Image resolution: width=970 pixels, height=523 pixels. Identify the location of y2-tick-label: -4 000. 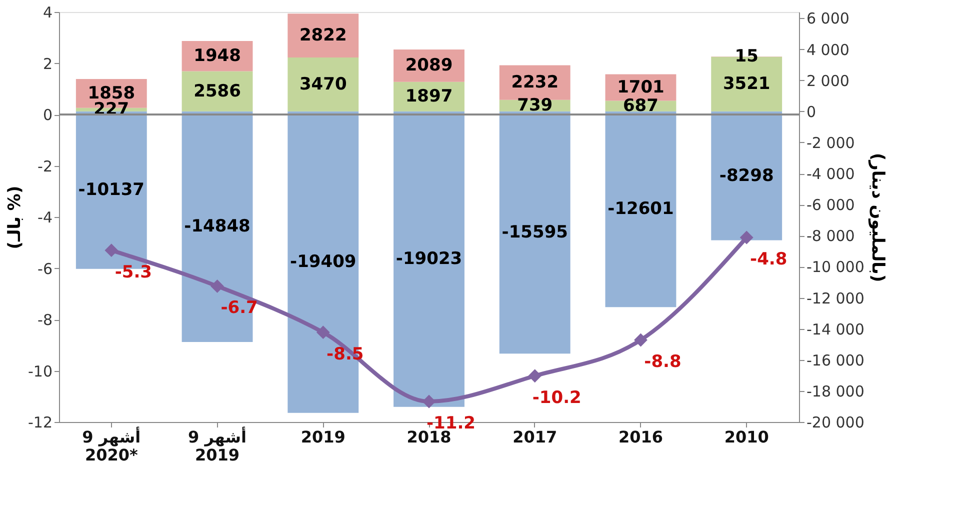
(830, 174).